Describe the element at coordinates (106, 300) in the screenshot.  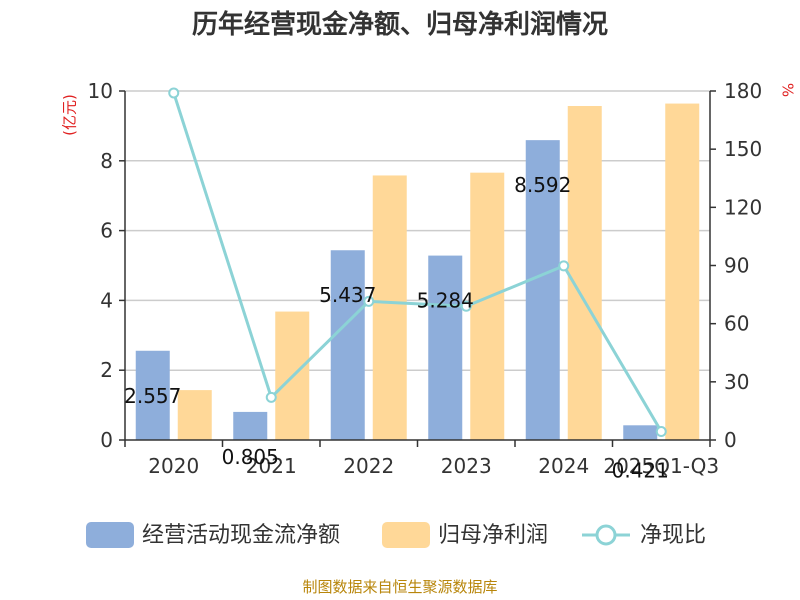
I see `left-axis-tick-label: 4` at that location.